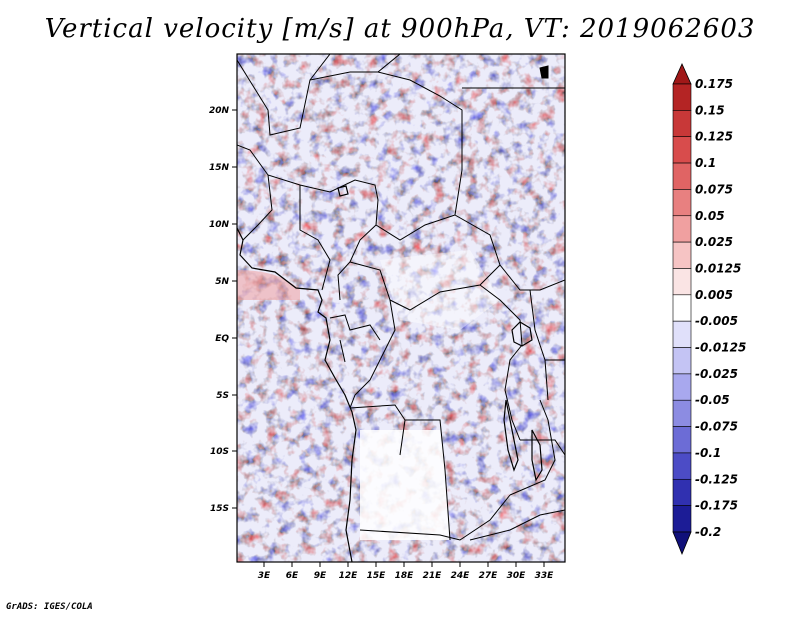 Image resolution: width=800 pixels, height=618 pixels. What do you see at coordinates (489, 576) in the screenshot?
I see `lon-tick-label: 27E` at bounding box center [489, 576].